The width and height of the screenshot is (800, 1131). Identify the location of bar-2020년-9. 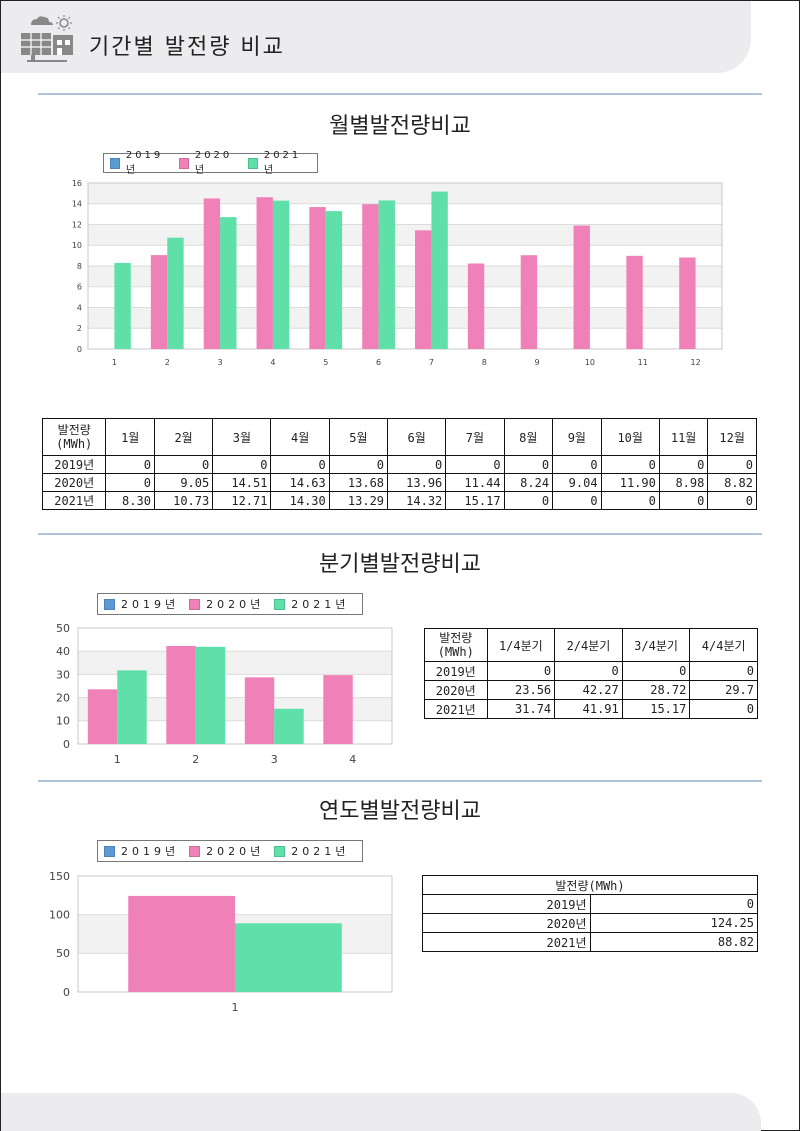
(529, 302).